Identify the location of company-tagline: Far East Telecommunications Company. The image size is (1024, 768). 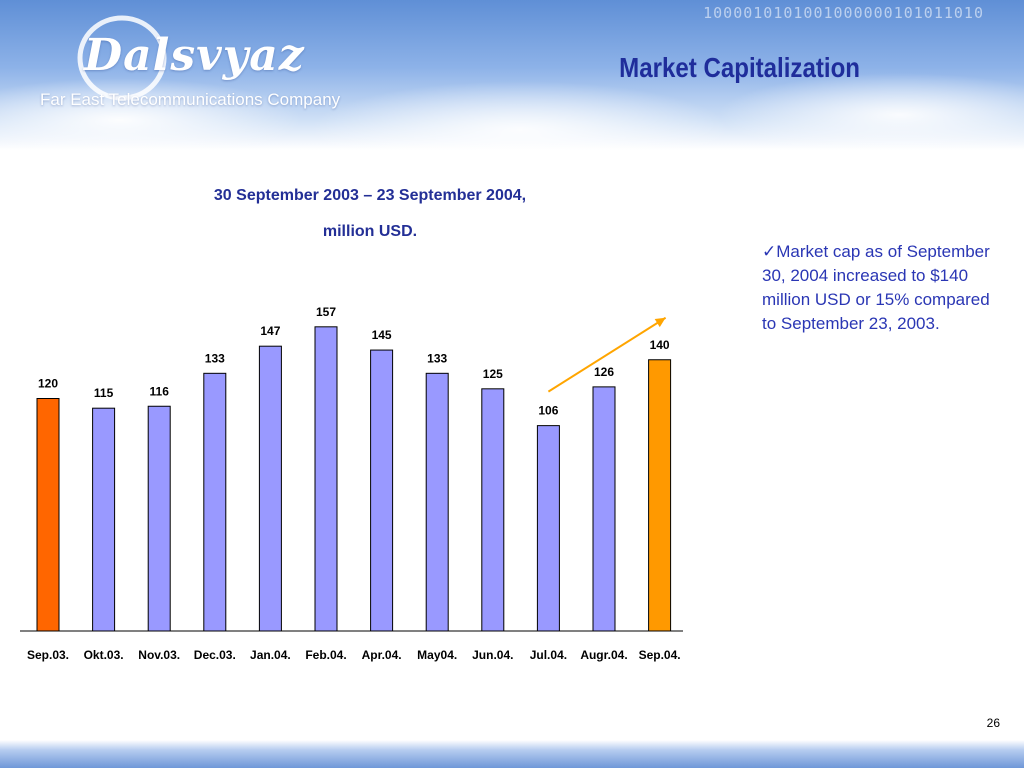
(190, 99).